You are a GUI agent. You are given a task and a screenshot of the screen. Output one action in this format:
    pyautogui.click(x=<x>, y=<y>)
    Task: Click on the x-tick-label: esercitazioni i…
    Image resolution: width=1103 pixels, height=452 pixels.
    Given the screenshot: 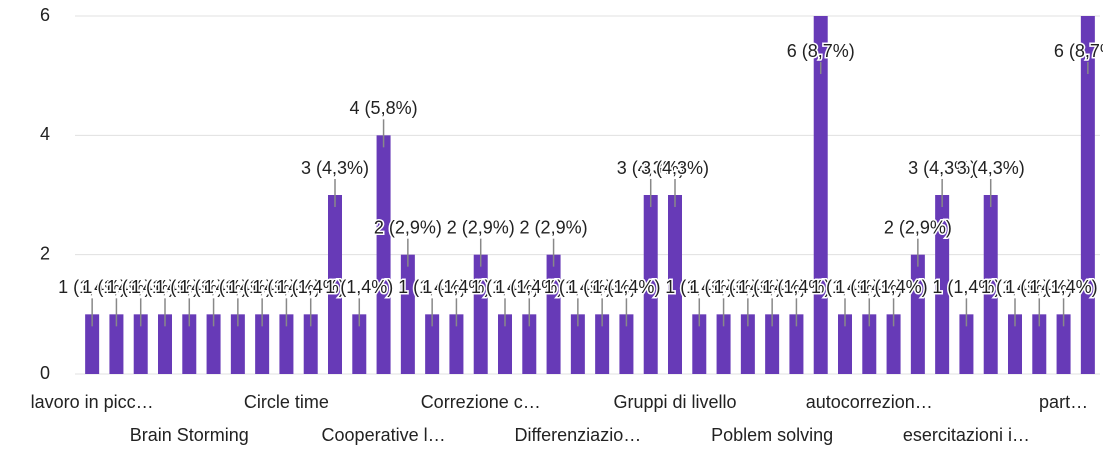 What is the action you would take?
    pyautogui.click(x=966, y=435)
    